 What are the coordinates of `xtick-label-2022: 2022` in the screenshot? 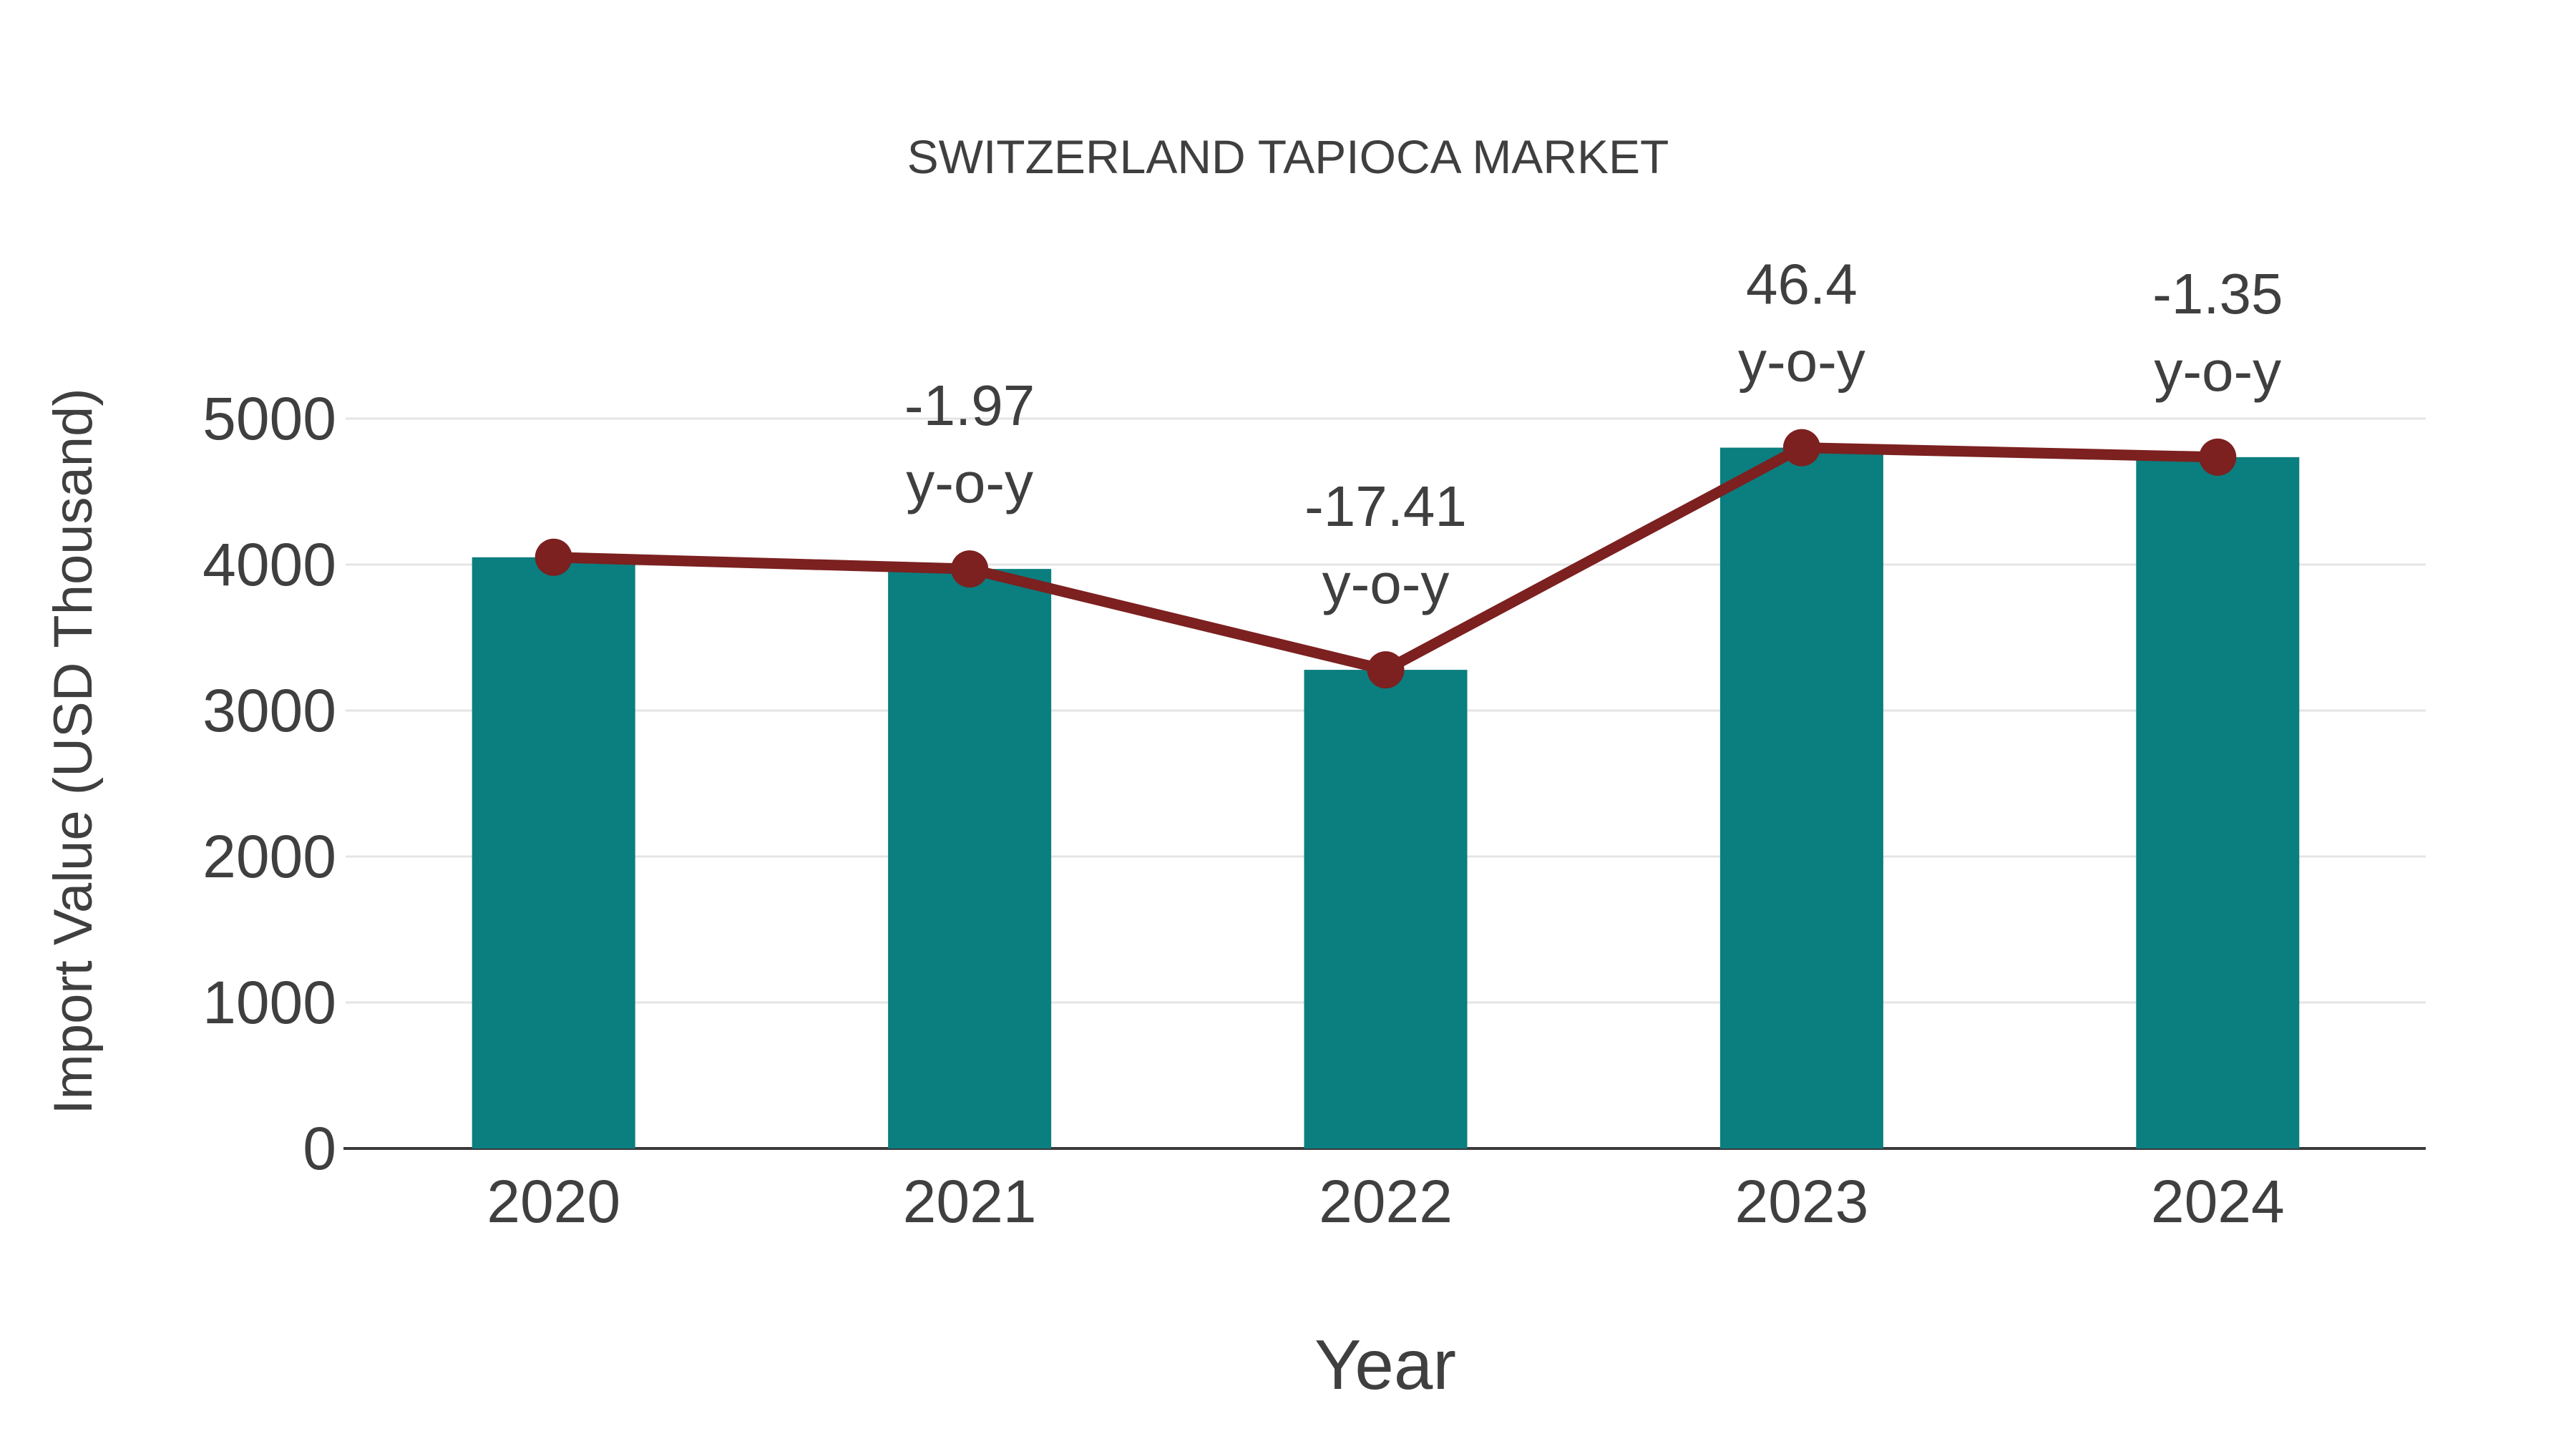 It's located at (1386, 1201).